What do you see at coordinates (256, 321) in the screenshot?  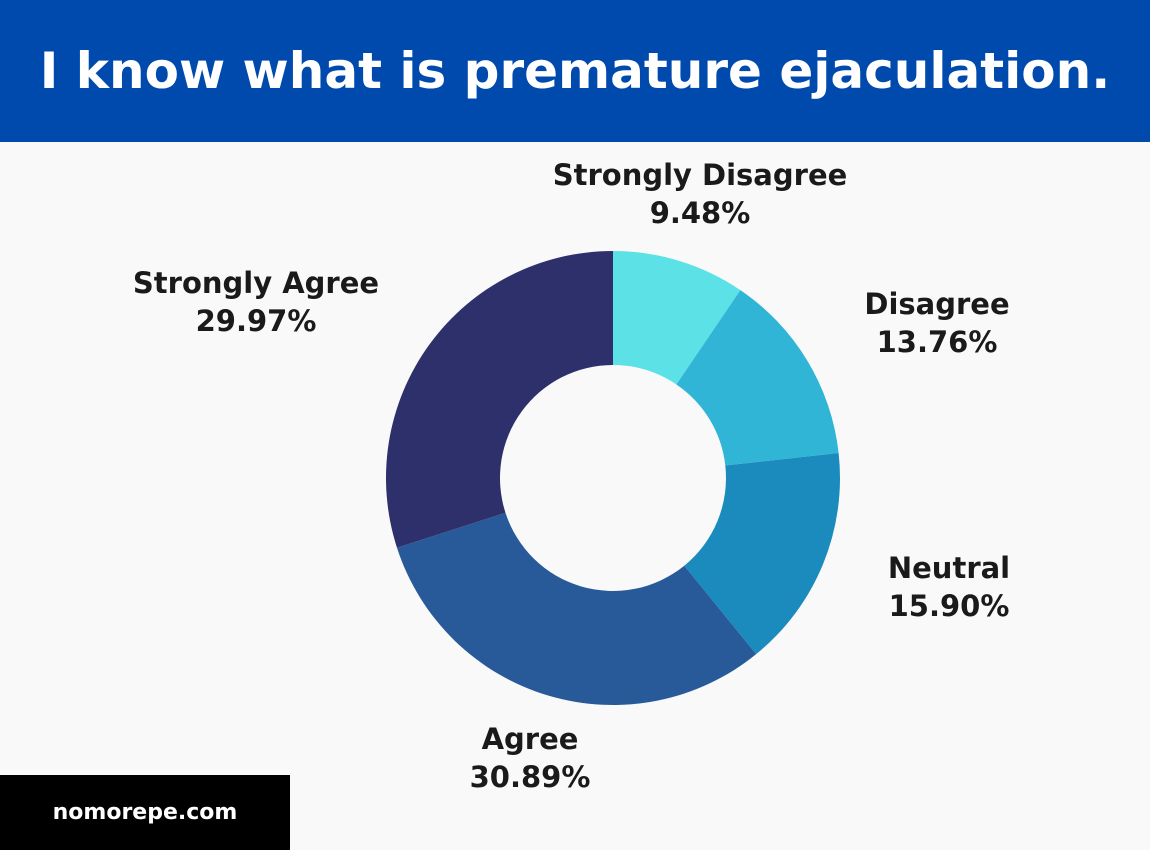 I see `label-strongly-agree-value: 29.97%` at bounding box center [256, 321].